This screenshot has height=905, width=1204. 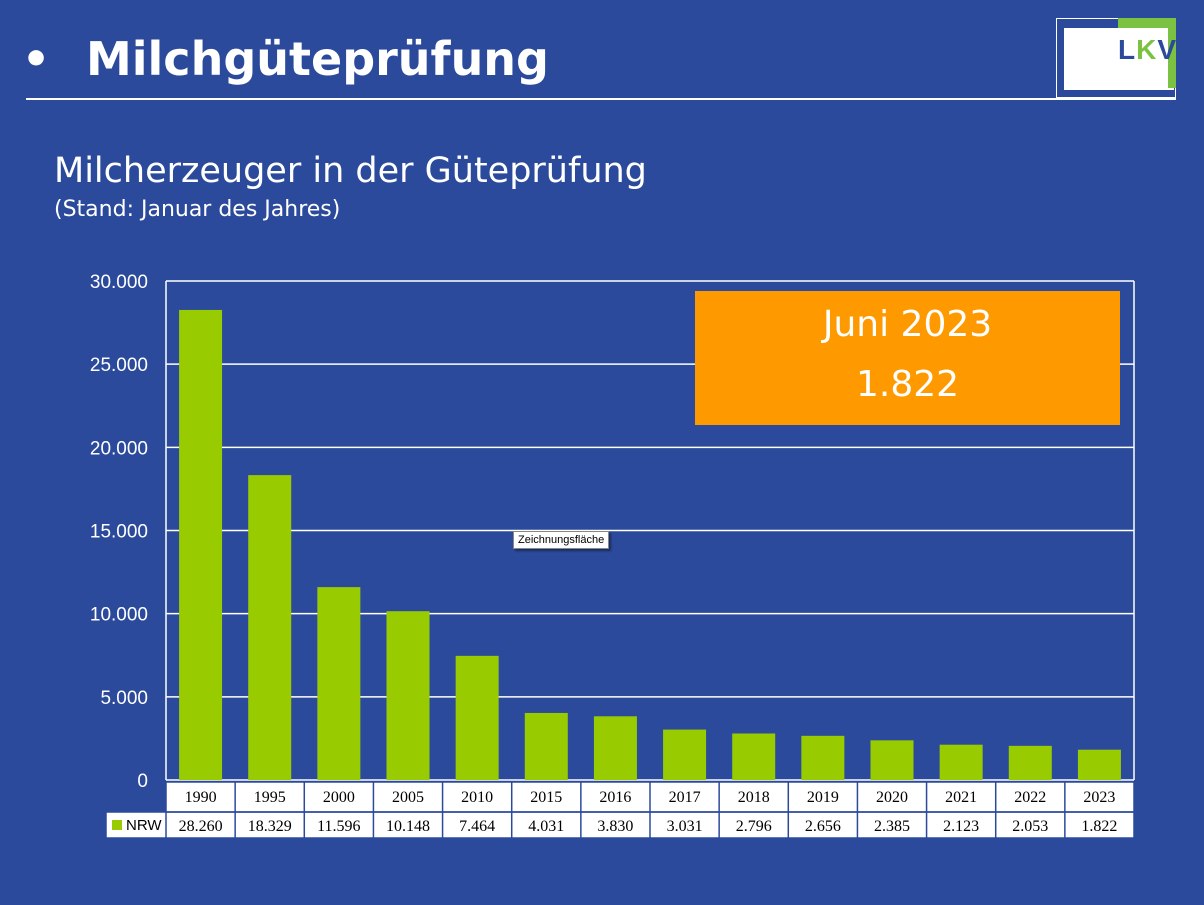 I want to click on data-label: 2.123, so click(x=961, y=826).